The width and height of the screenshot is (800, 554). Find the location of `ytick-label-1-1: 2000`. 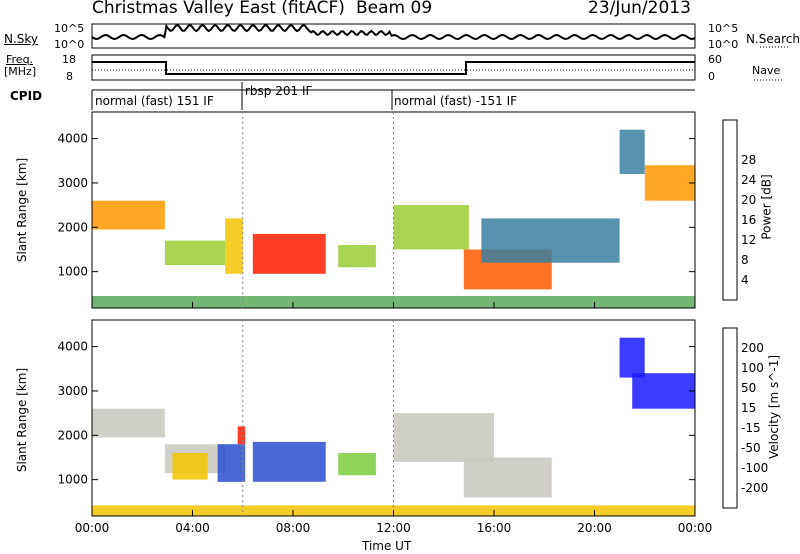

ytick-label-1-1: 2000 is located at coordinates (72, 435).